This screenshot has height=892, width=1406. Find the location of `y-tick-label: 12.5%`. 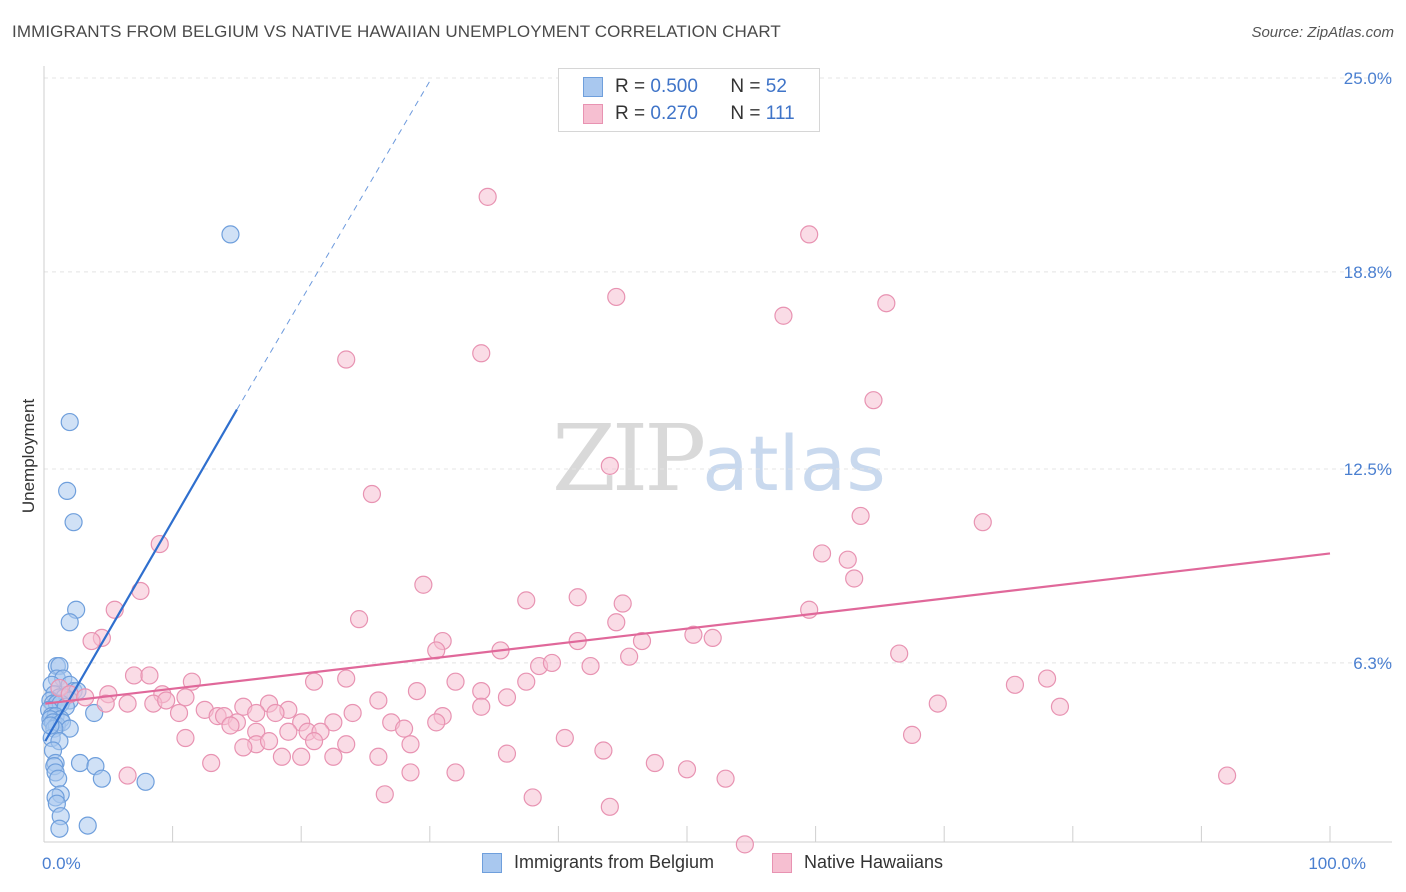

y-tick-label: 12.5% is located at coordinates (1368, 469).